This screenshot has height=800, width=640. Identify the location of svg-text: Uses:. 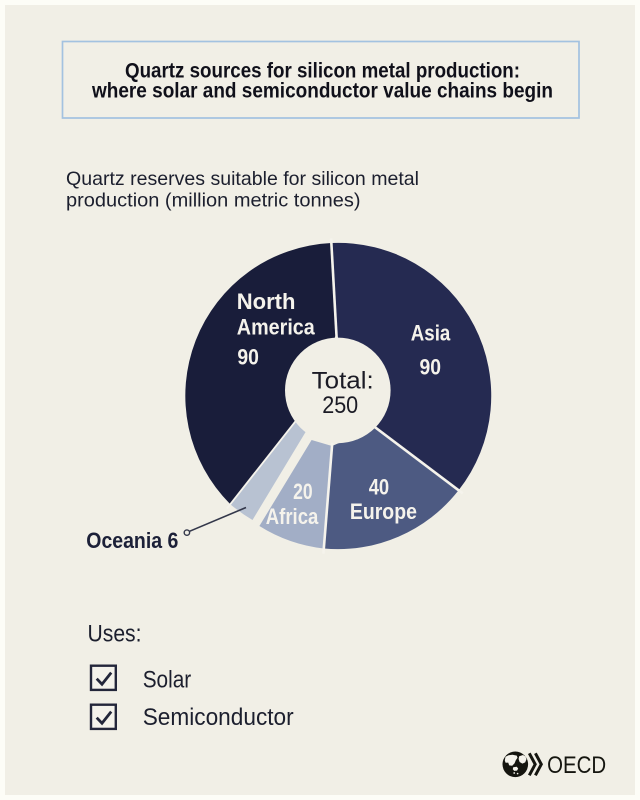
(115, 634).